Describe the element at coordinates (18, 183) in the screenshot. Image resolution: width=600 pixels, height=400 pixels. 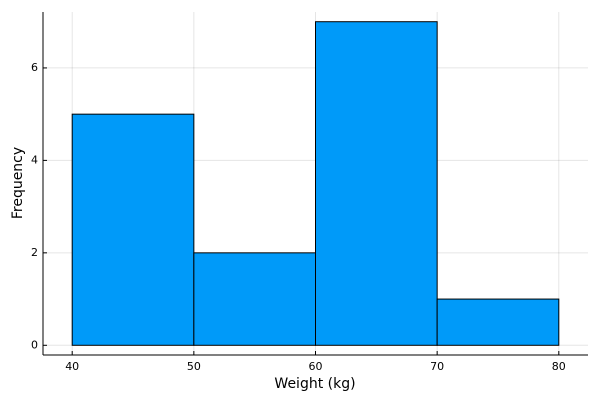
I see `y-axis-title: Frequency` at that location.